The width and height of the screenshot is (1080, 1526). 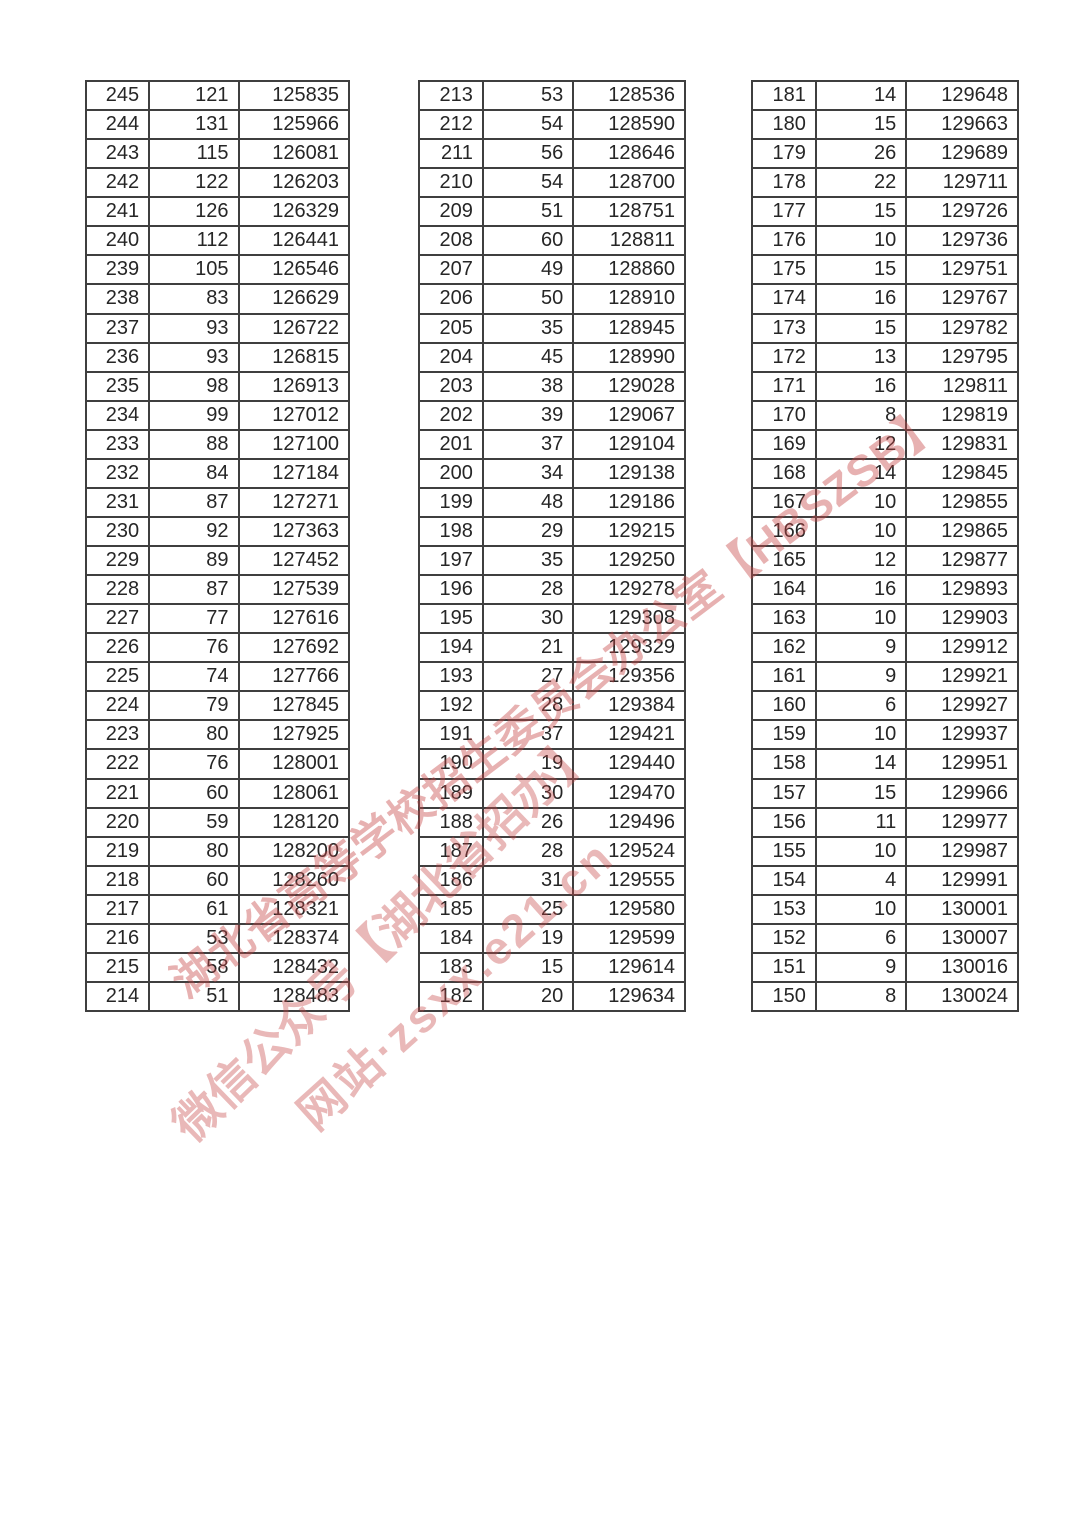 What do you see at coordinates (784, 706) in the screenshot?
I see `score-cell: 160` at bounding box center [784, 706].